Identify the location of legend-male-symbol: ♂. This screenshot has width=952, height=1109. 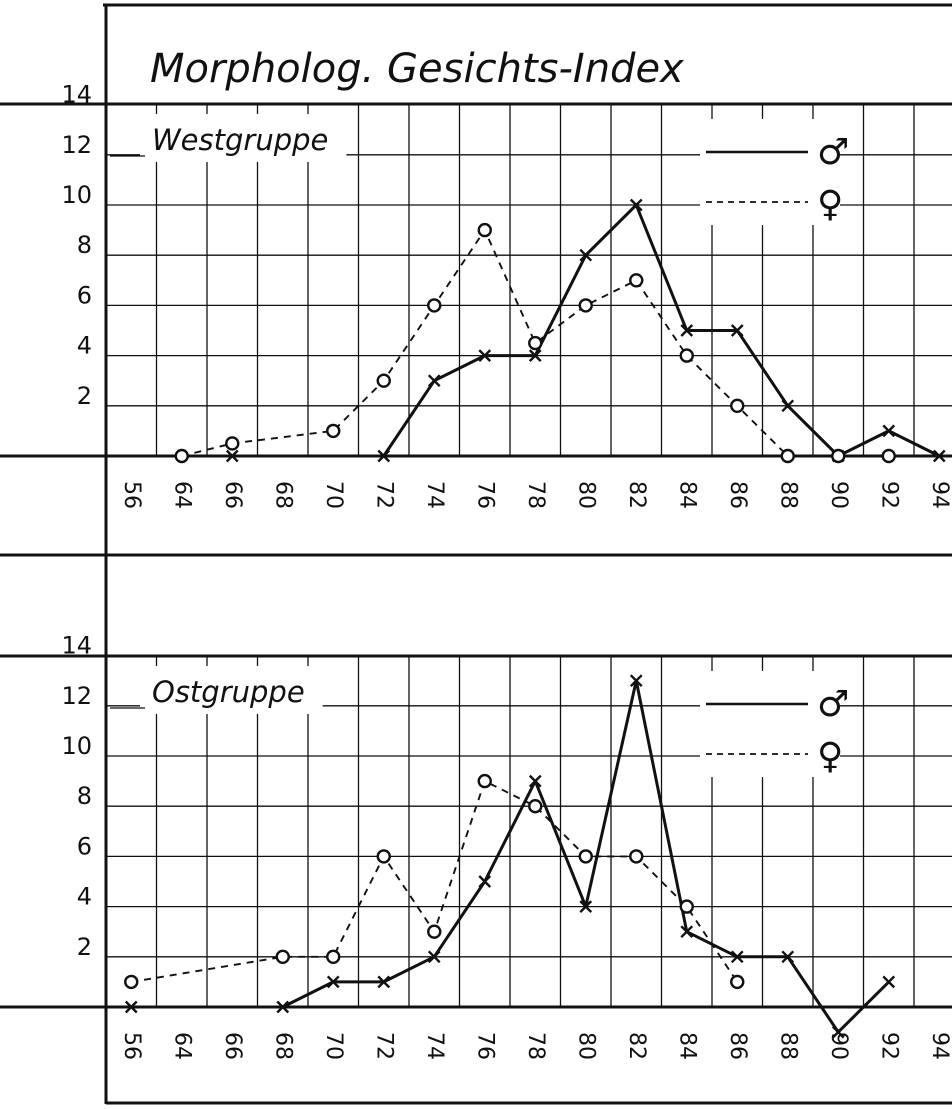
(833, 704).